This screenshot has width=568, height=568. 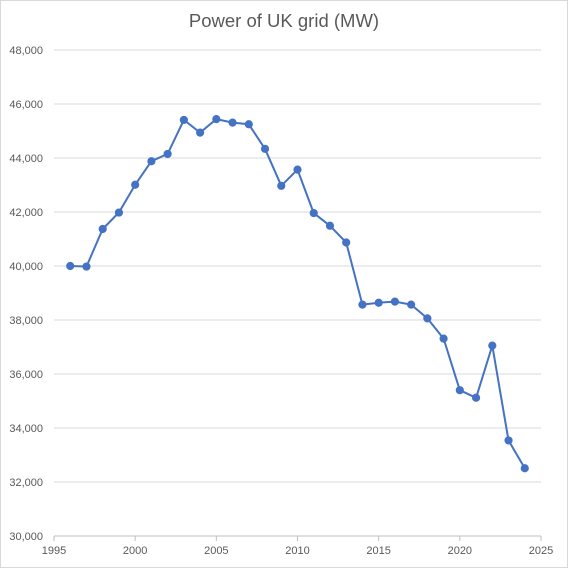 What do you see at coordinates (26, 213) in the screenshot?
I see `y-tick-label: 42,000` at bounding box center [26, 213].